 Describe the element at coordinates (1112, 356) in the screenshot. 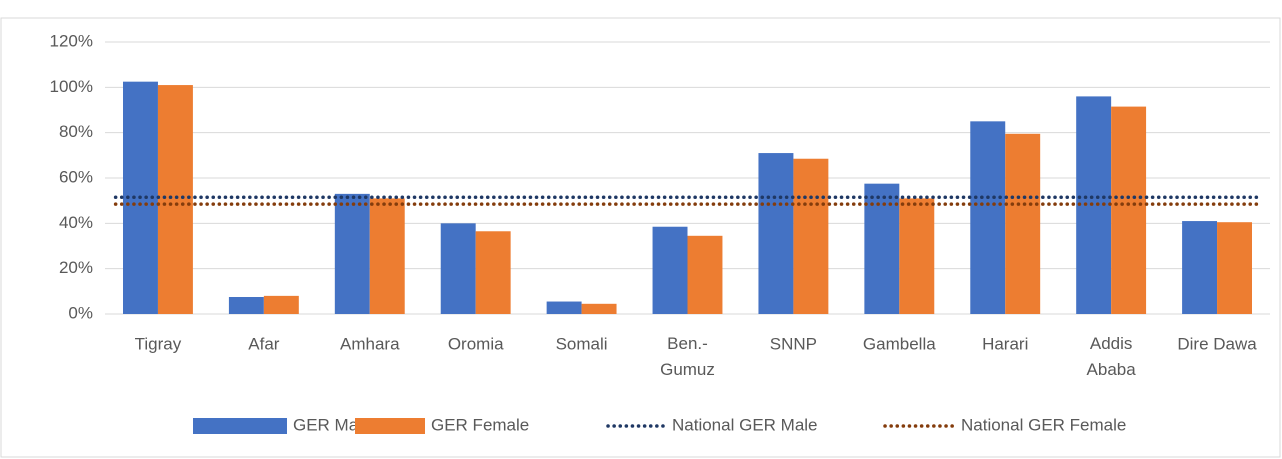

I see `x-tick-label: Addis Ababa` at that location.